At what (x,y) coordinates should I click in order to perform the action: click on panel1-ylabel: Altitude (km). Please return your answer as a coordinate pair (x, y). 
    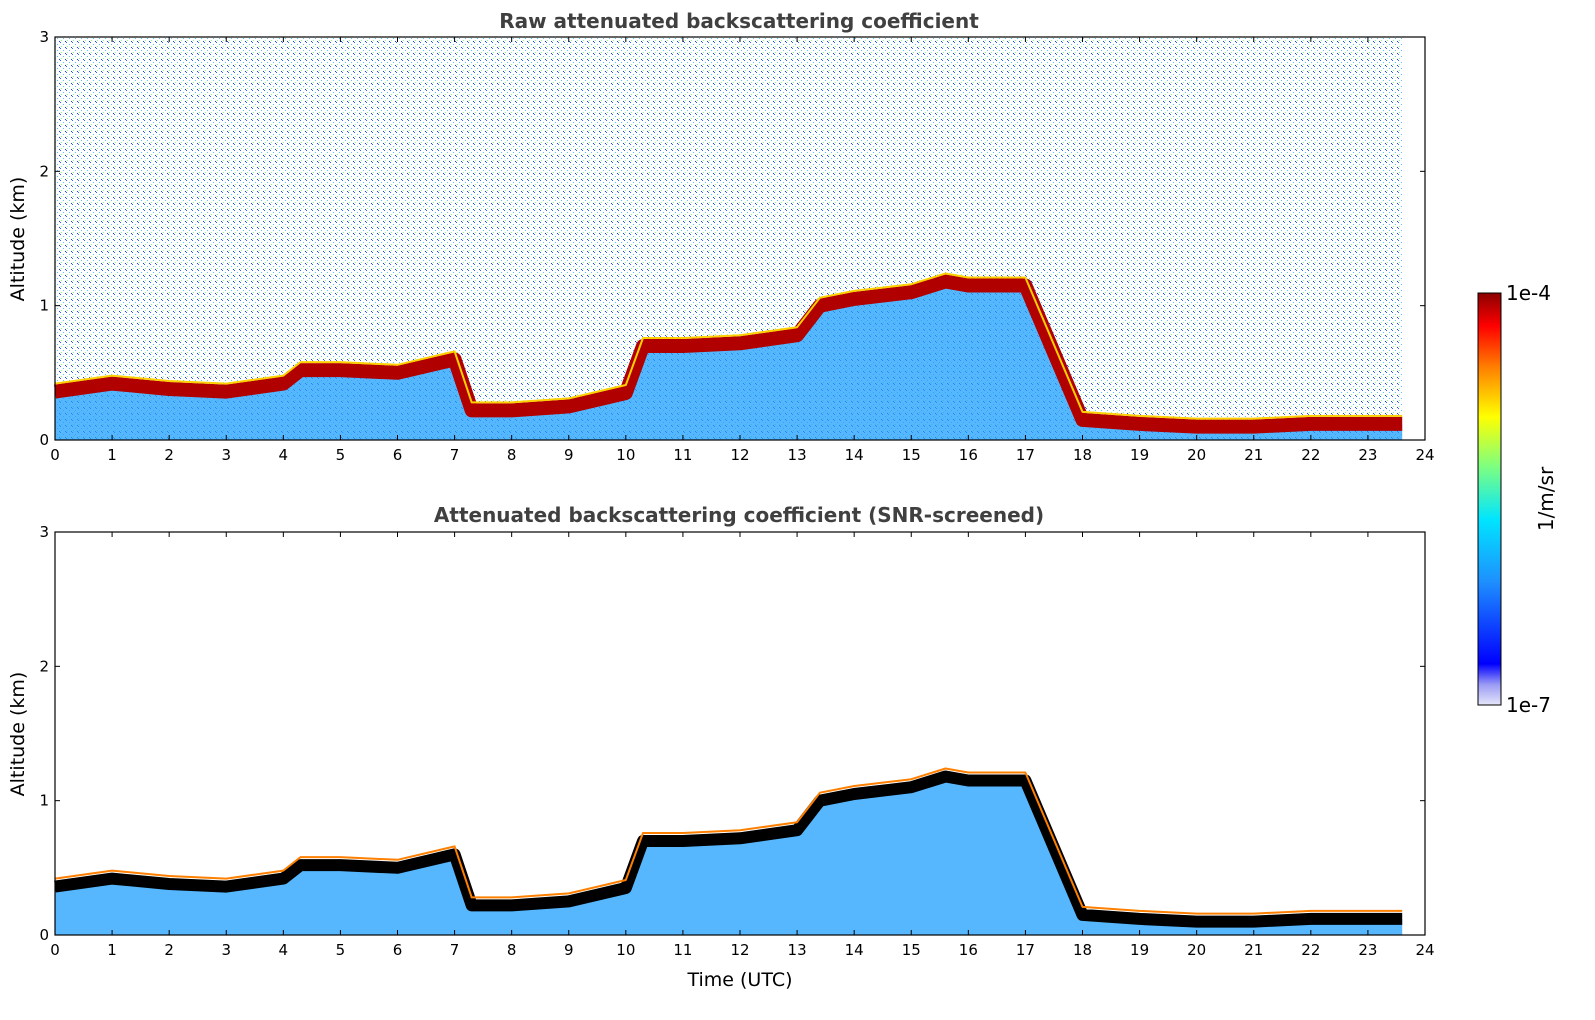
    Looking at the image, I should click on (18, 239).